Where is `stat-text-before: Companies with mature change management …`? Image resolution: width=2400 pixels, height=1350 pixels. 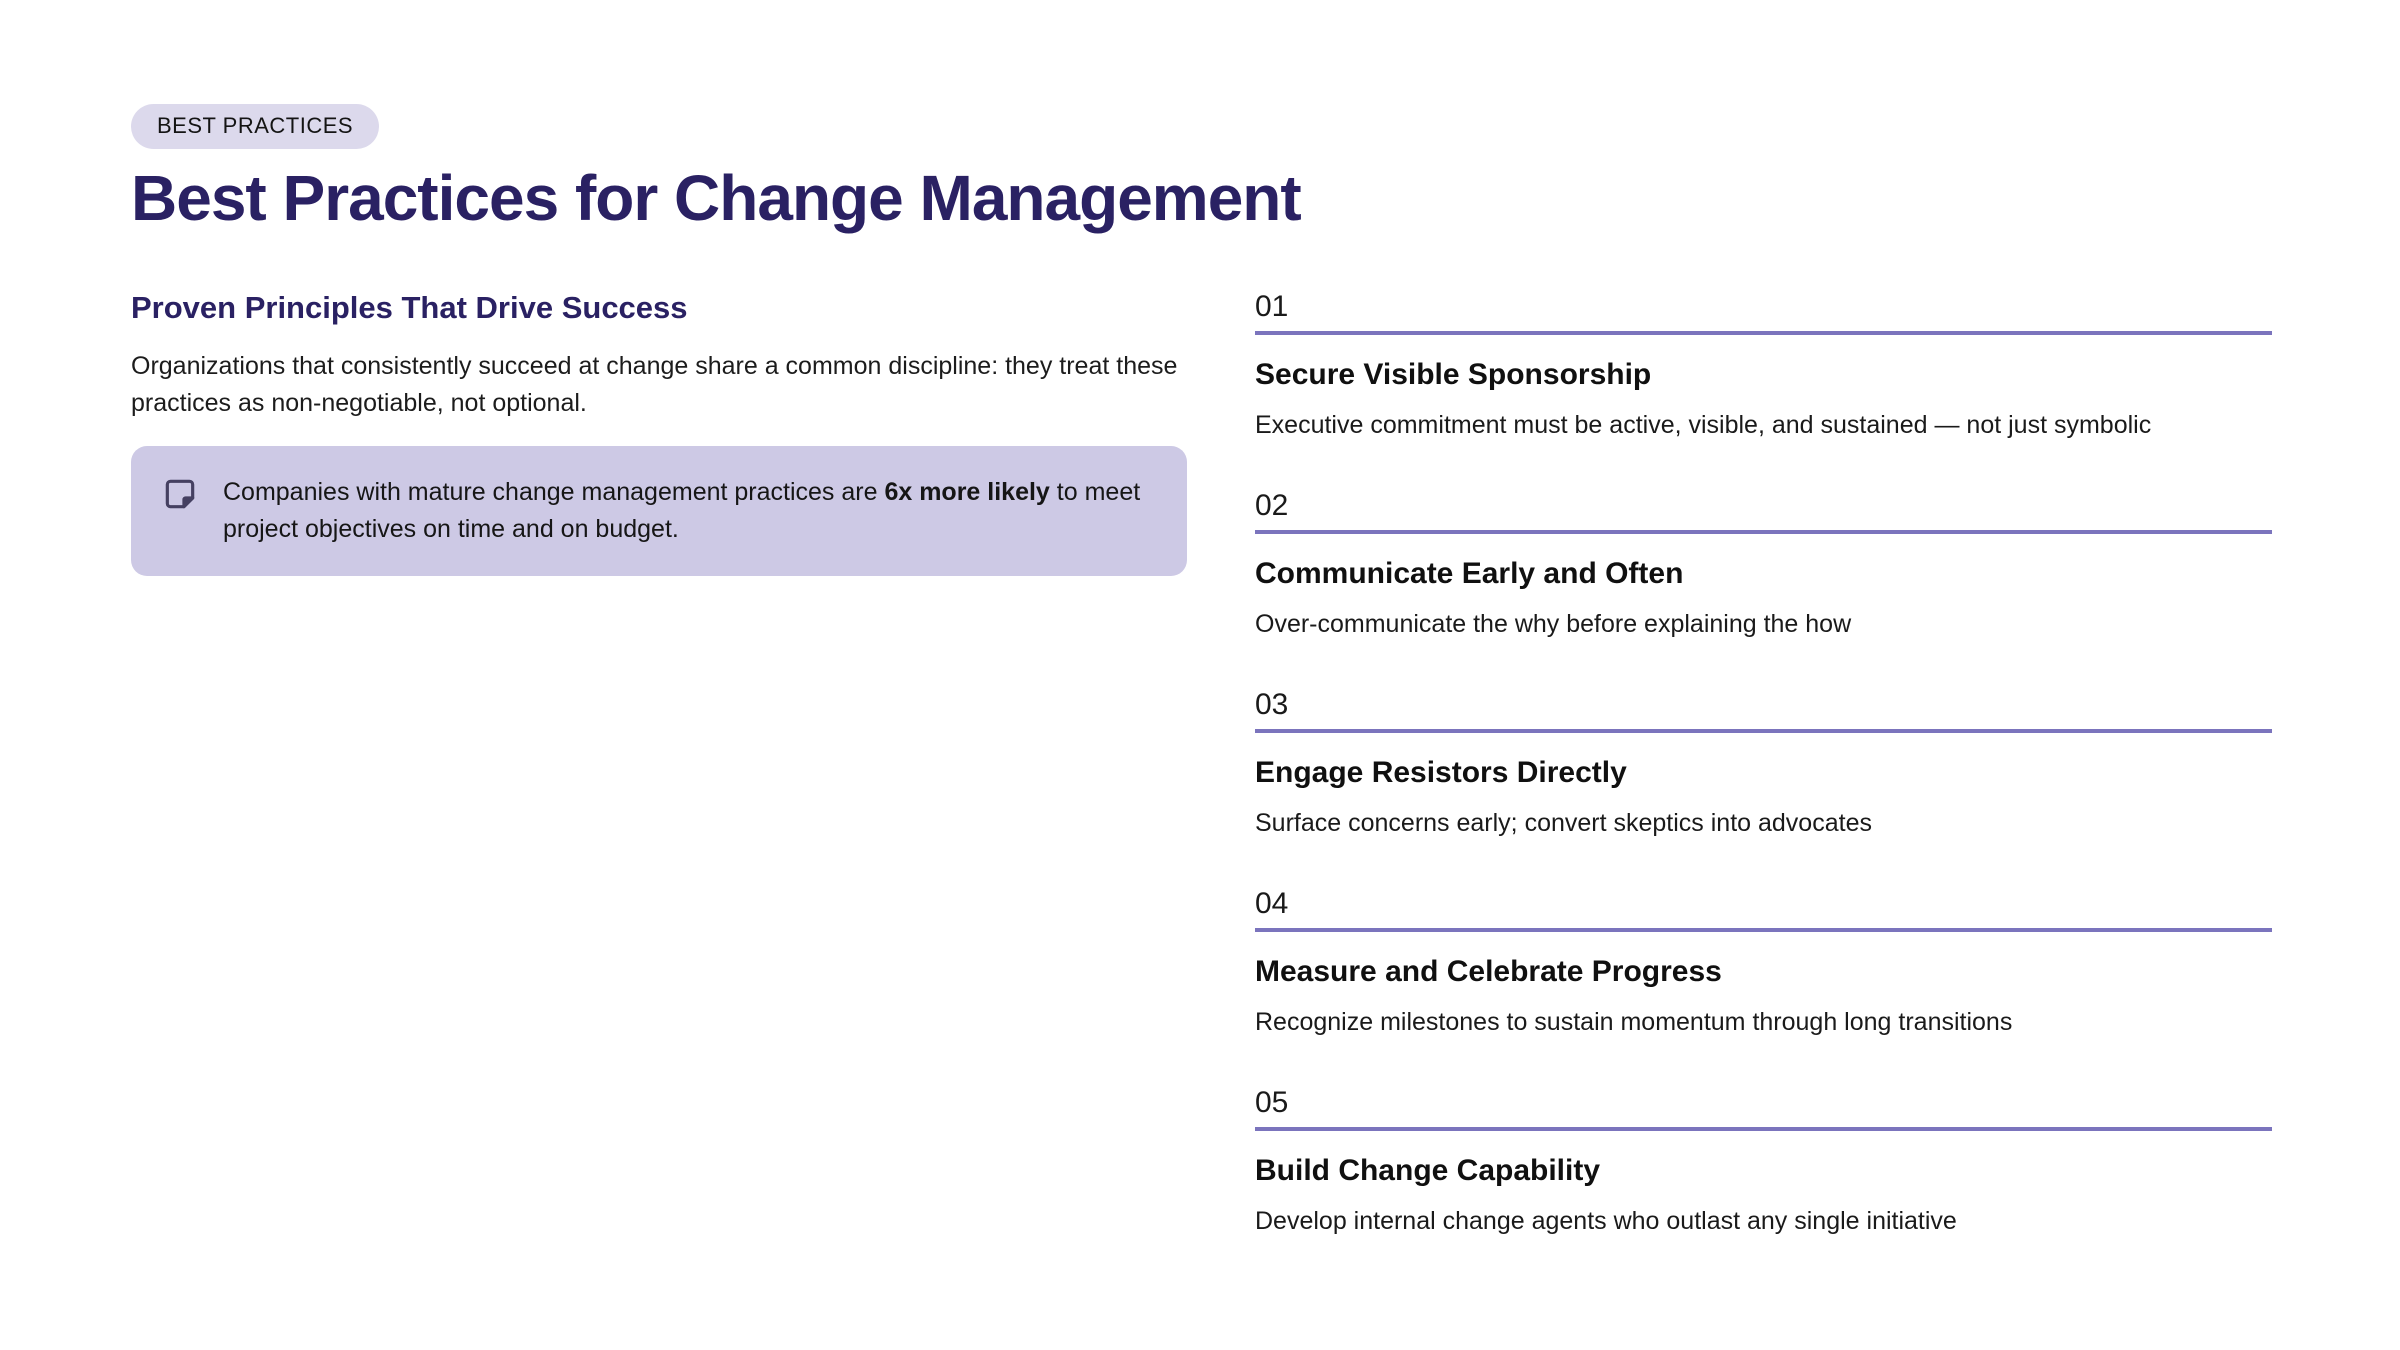
stat-text-before: Companies with mature change management … is located at coordinates (554, 492).